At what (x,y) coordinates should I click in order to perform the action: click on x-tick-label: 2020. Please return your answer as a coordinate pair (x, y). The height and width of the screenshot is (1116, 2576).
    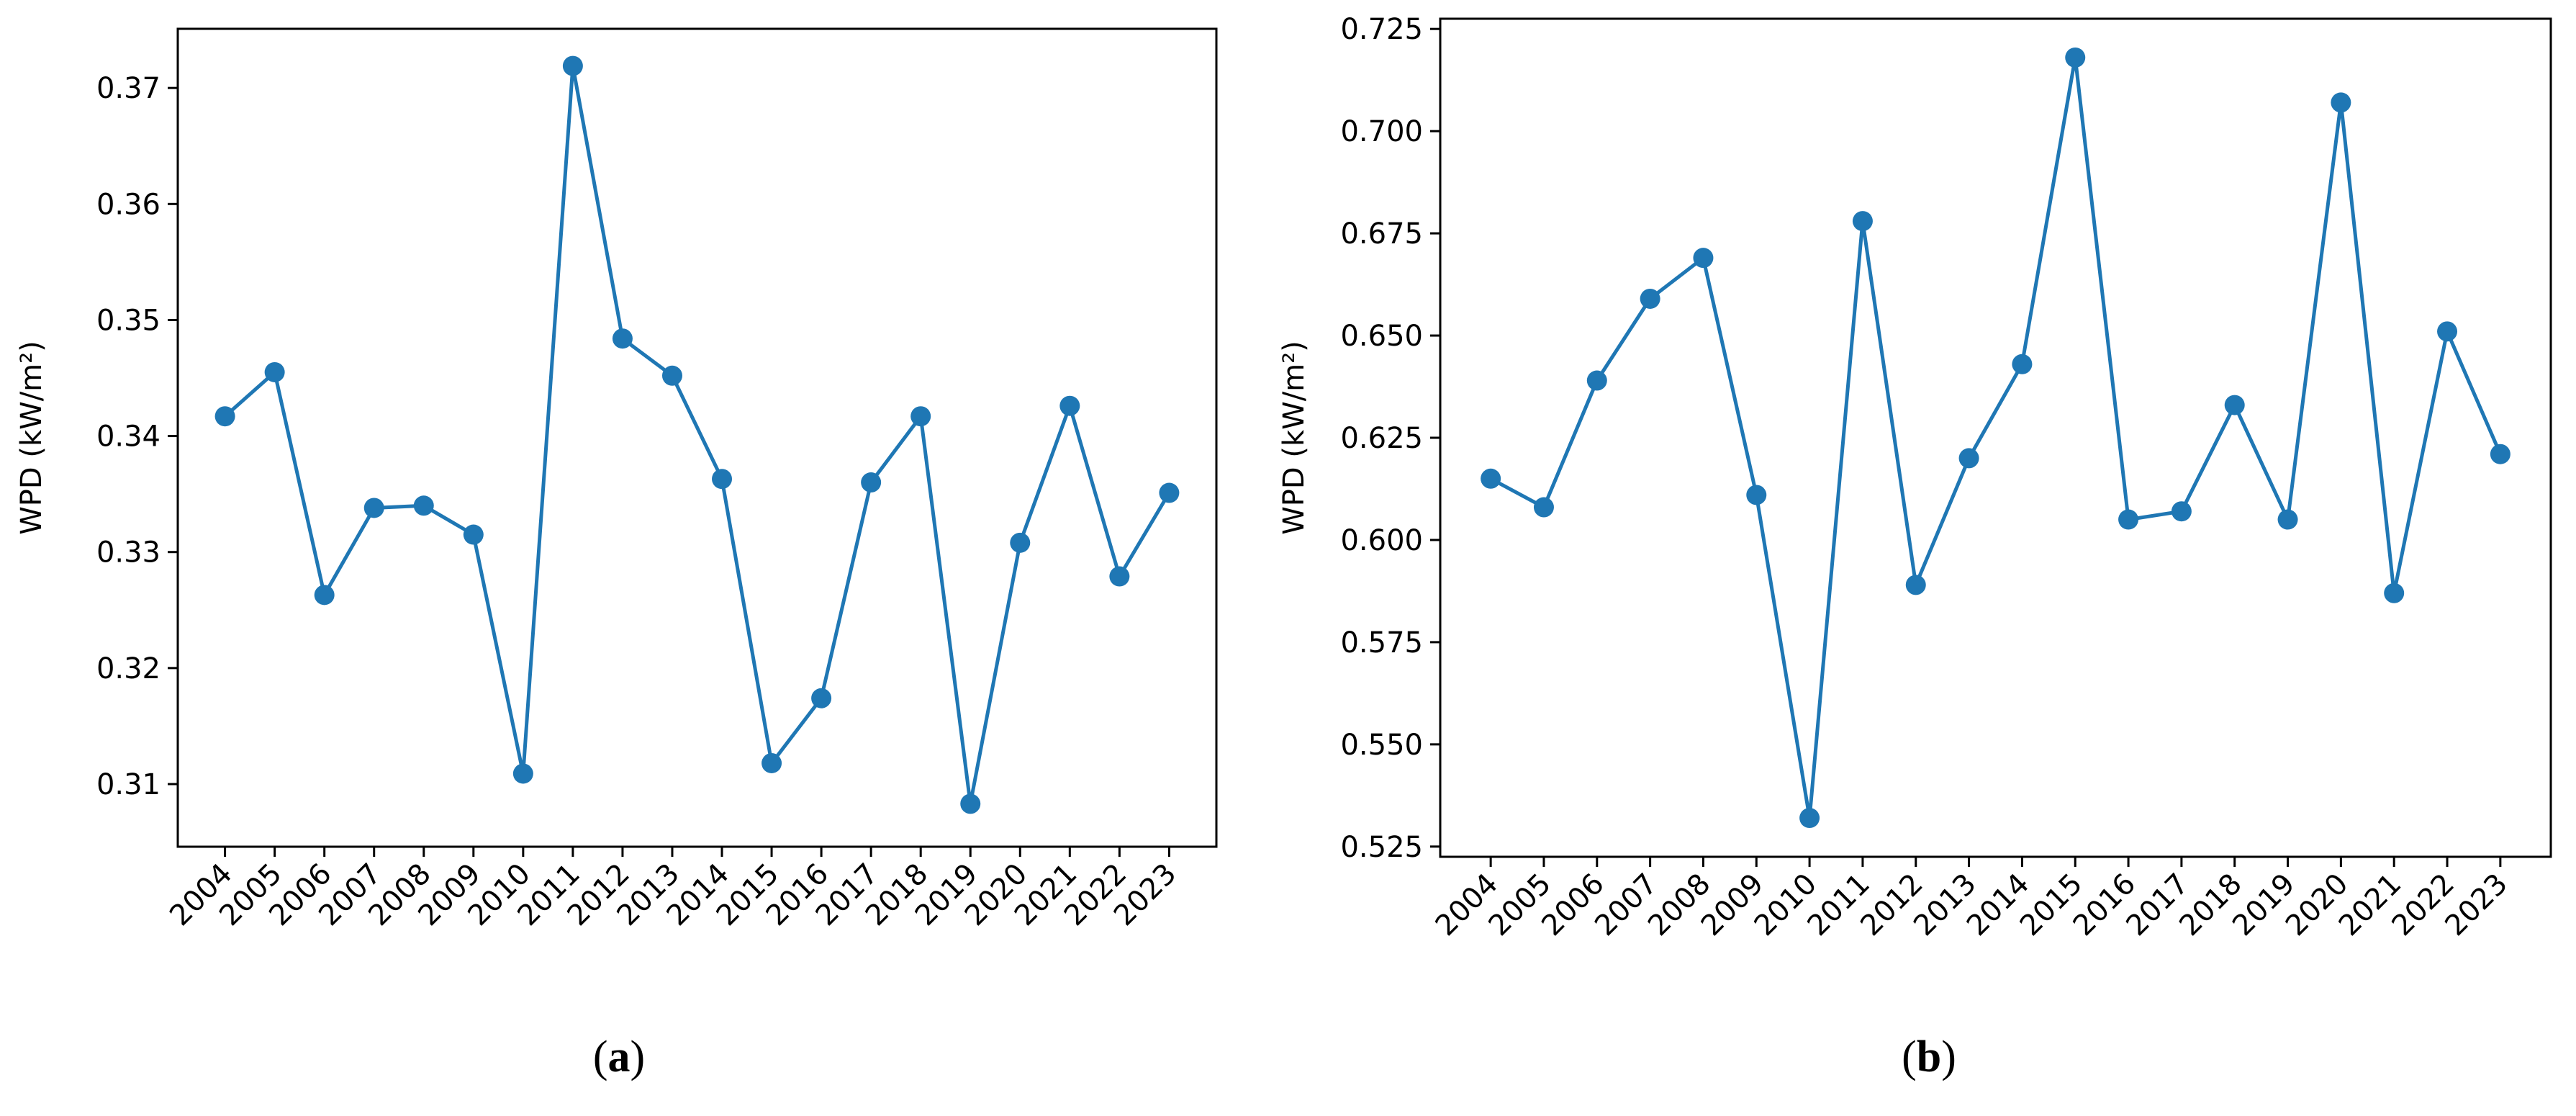
    Looking at the image, I should click on (2317, 905).